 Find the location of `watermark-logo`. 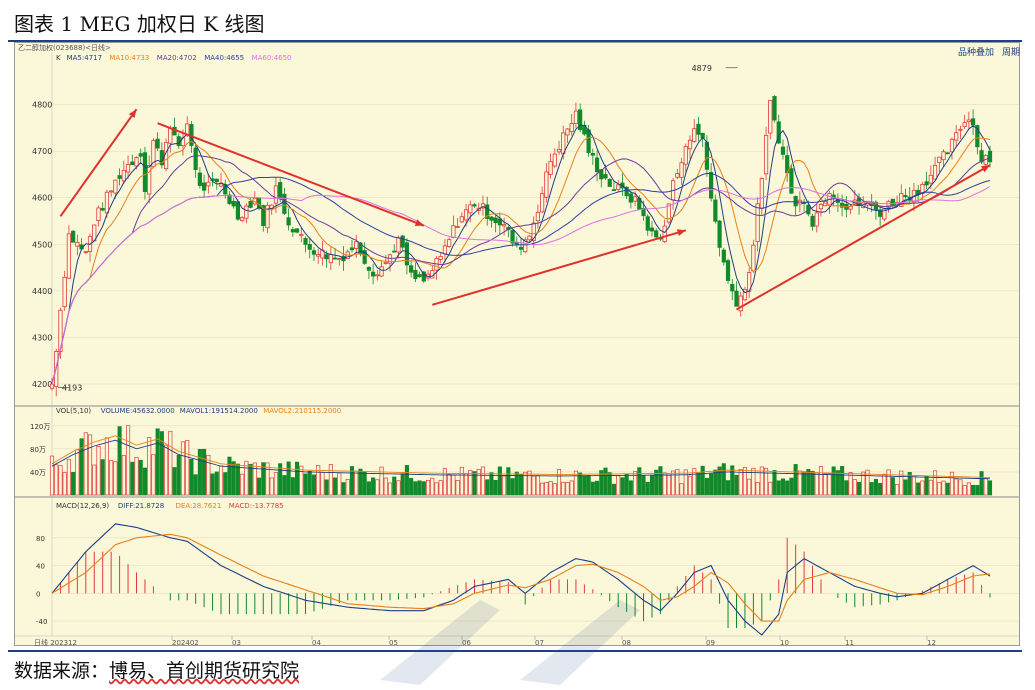

watermark-logo is located at coordinates (510, 642).